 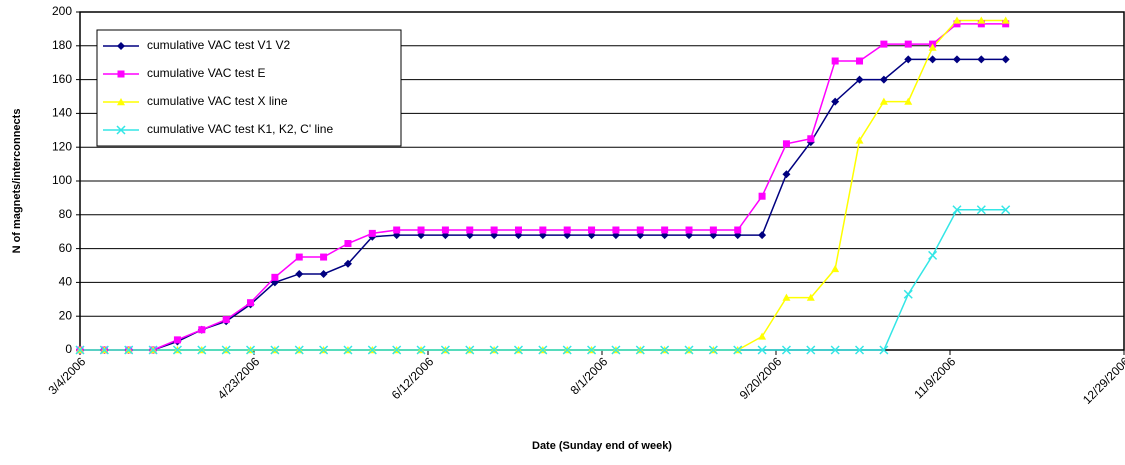 What do you see at coordinates (62, 146) in the screenshot?
I see `y-tick-label: 120` at bounding box center [62, 146].